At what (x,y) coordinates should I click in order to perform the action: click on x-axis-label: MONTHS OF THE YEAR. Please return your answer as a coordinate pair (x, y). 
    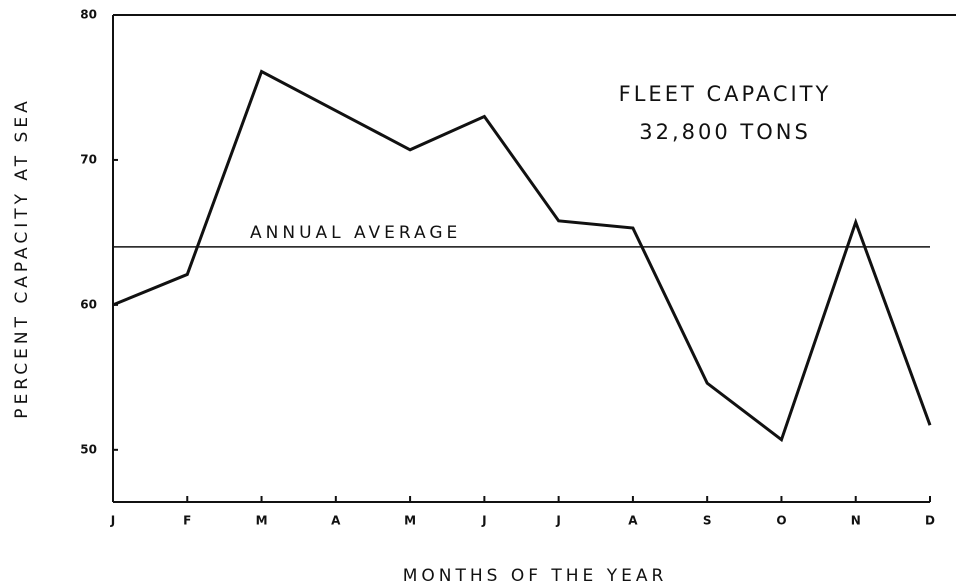
    Looking at the image, I should click on (535, 576).